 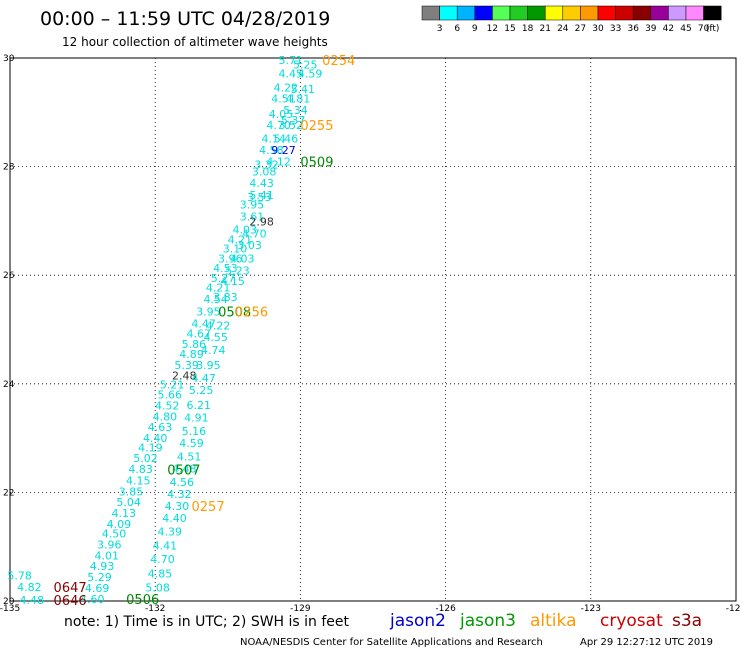 What do you see at coordinates (131, 491) in the screenshot?
I see `data-point-label: 3.85` at bounding box center [131, 491].